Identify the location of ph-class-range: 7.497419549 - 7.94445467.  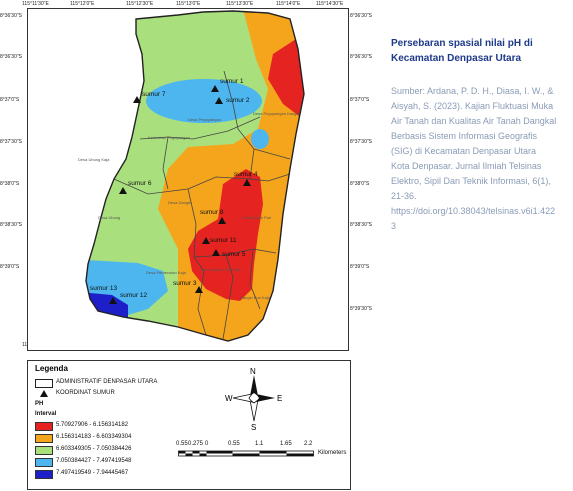
(92, 473).